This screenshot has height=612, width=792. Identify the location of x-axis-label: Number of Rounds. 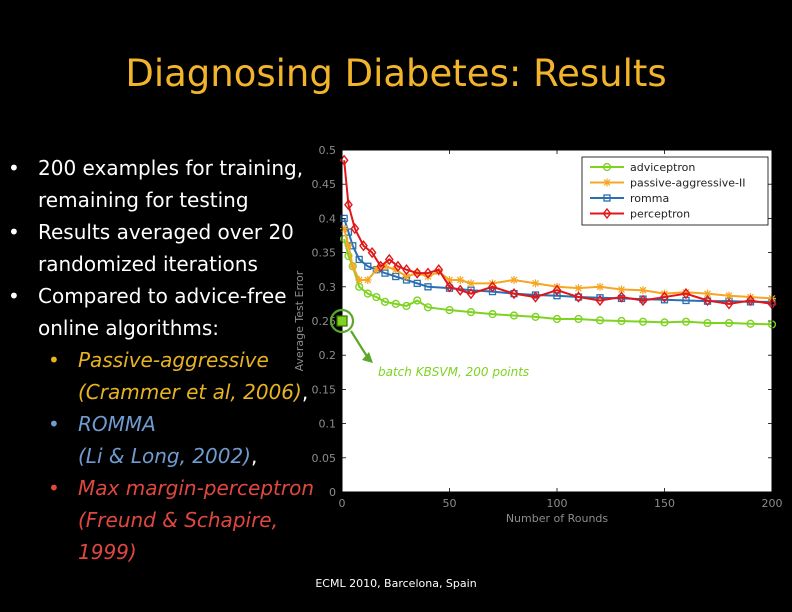
(557, 518).